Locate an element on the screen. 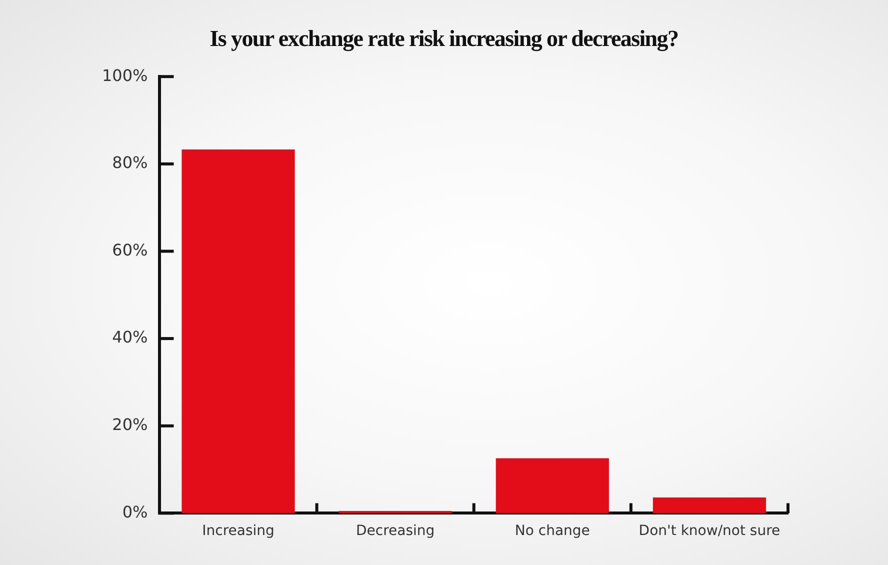 The width and height of the screenshot is (888, 565). x-tick-label: Don't know/not sure is located at coordinates (709, 531).